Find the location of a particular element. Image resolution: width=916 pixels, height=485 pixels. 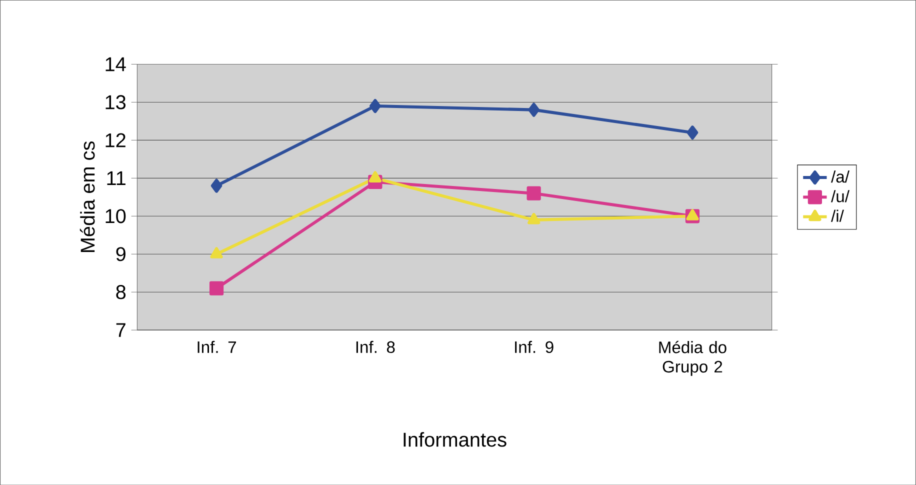

legend-label: /a/ is located at coordinates (840, 176).